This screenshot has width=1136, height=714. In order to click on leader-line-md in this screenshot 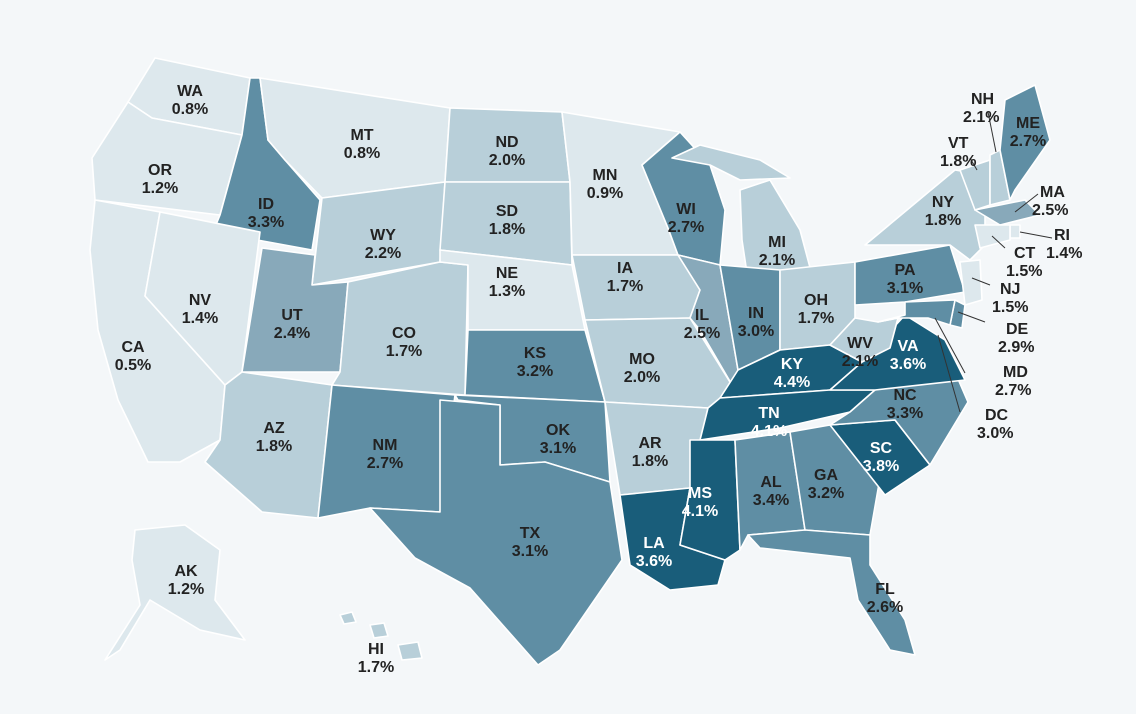, I will do `click(950, 345)`.